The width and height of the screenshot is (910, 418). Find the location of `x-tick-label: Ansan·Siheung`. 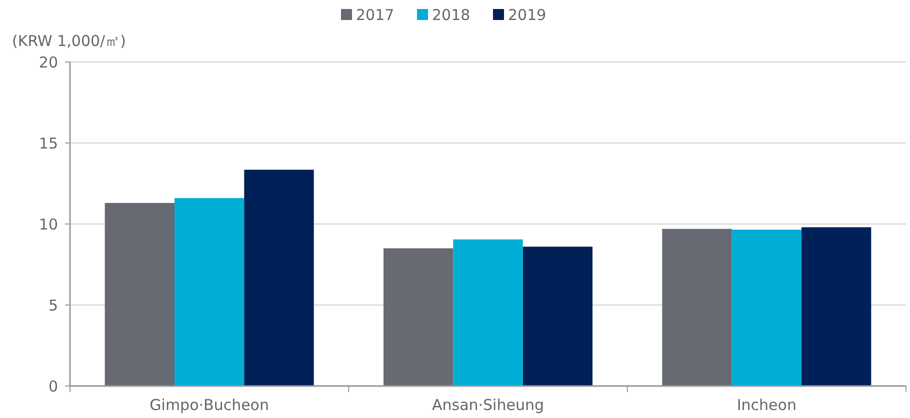

x-tick-label: Ansan·Siheung is located at coordinates (488, 405).